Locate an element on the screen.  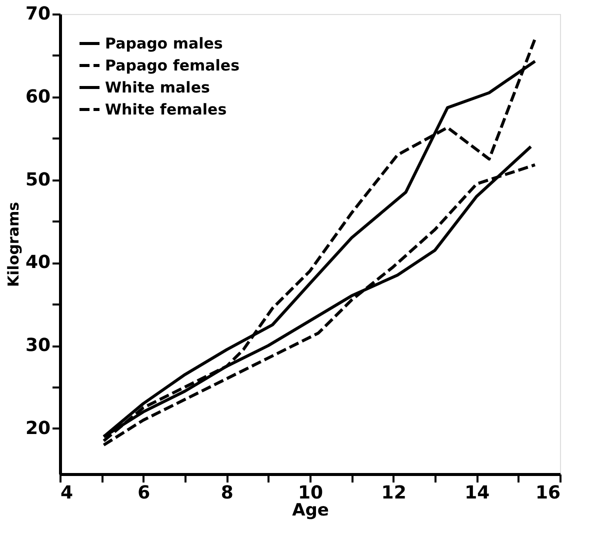
x-tick-label: 6 is located at coordinates (144, 493).